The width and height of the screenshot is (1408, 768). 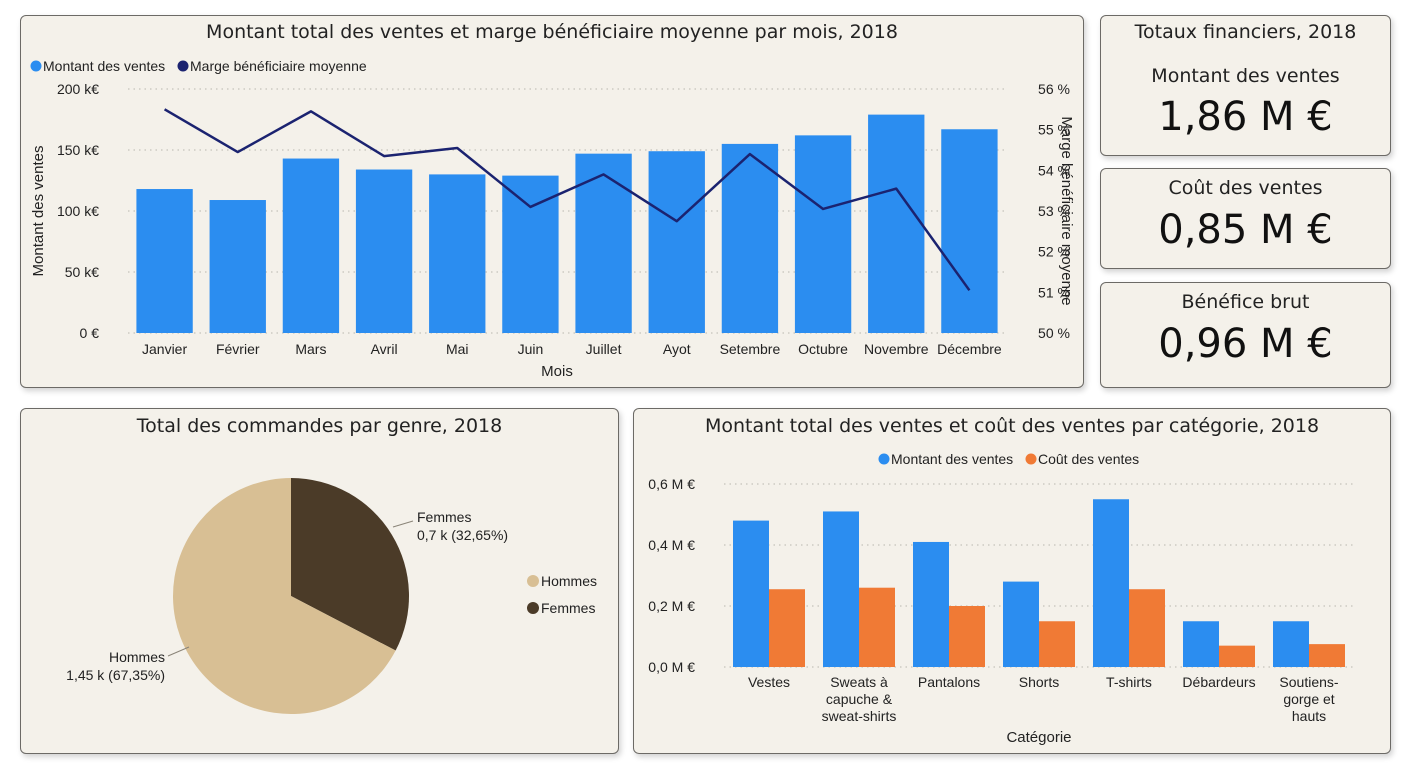 I want to click on bar-sales-avril, so click(x=384, y=251).